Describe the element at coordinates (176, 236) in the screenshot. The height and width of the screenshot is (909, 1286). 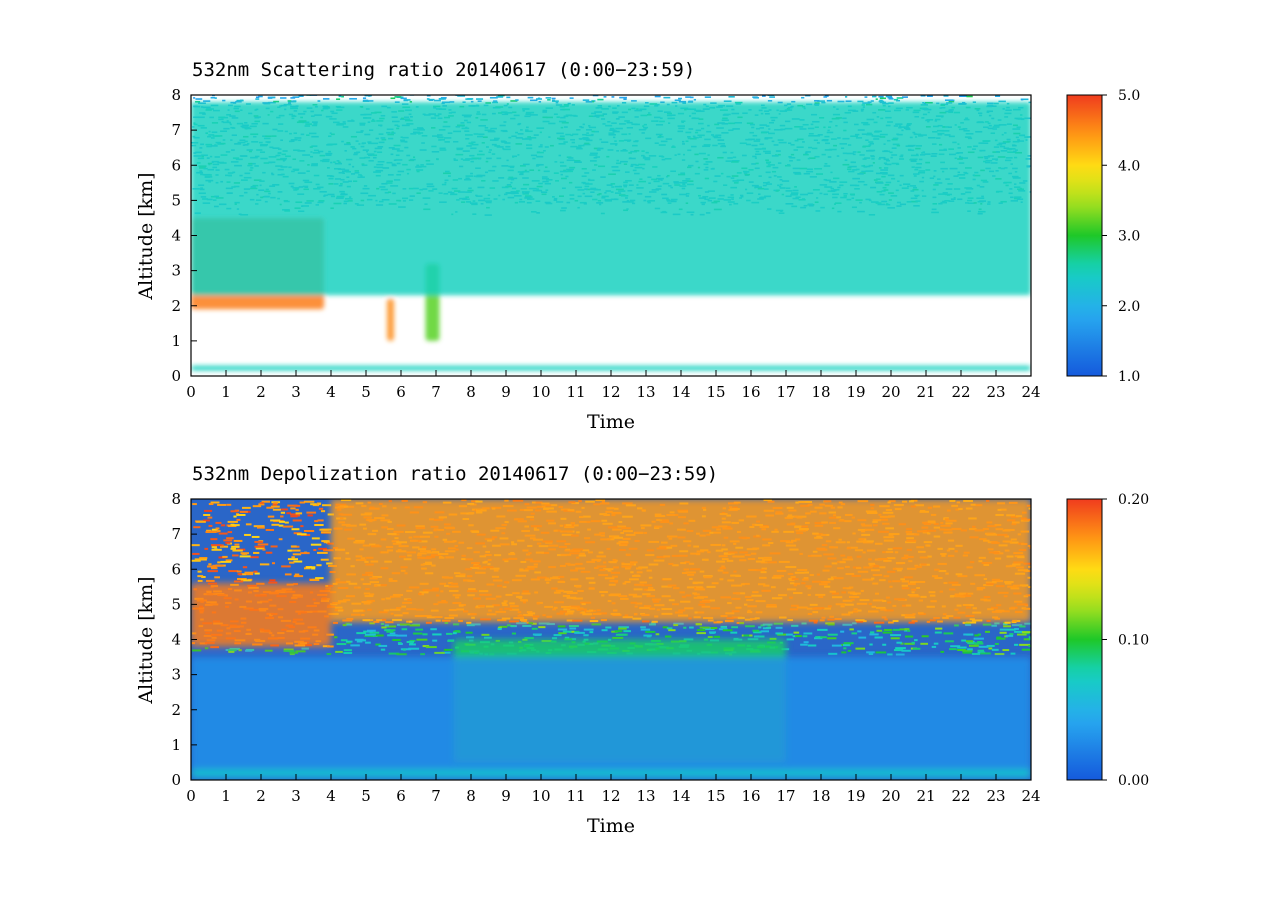
I see `y-tick-label: 4` at that location.